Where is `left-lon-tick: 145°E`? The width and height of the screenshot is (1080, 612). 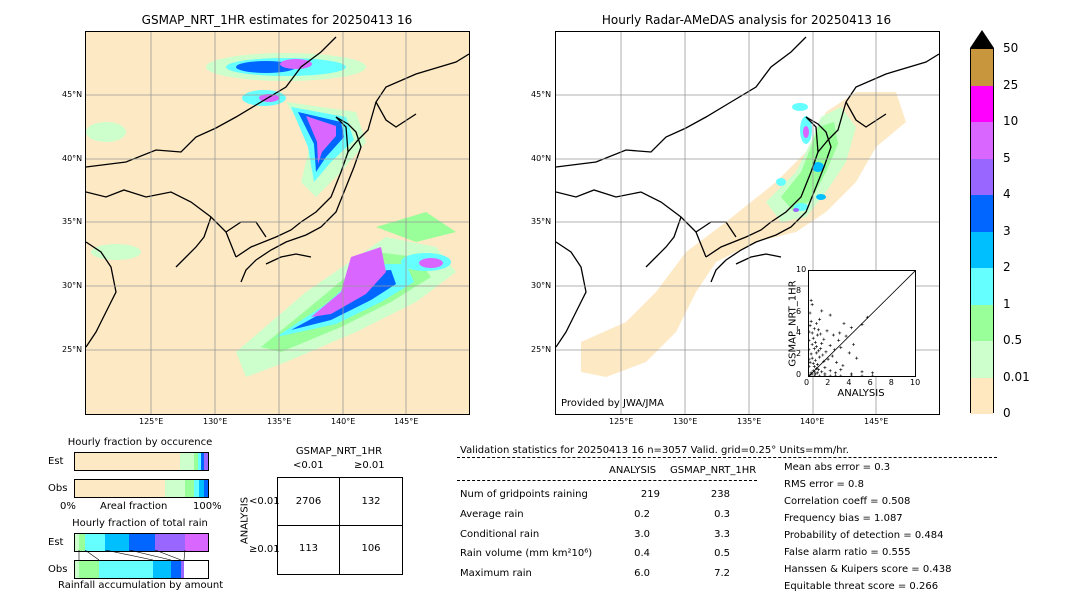
left-lon-tick: 145°E is located at coordinates (406, 421).